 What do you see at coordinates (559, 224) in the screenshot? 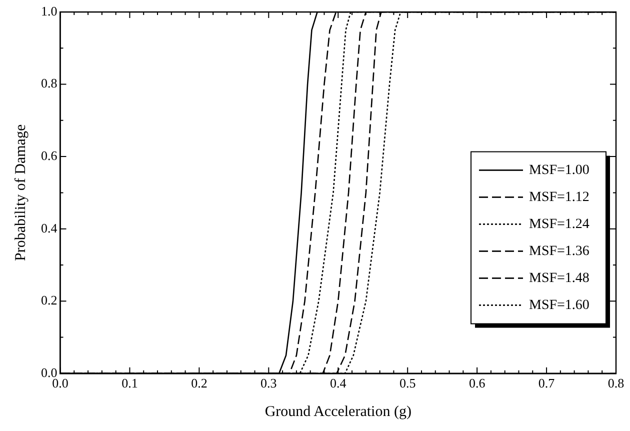
I see `legend-label: MSF=1.24` at bounding box center [559, 224].